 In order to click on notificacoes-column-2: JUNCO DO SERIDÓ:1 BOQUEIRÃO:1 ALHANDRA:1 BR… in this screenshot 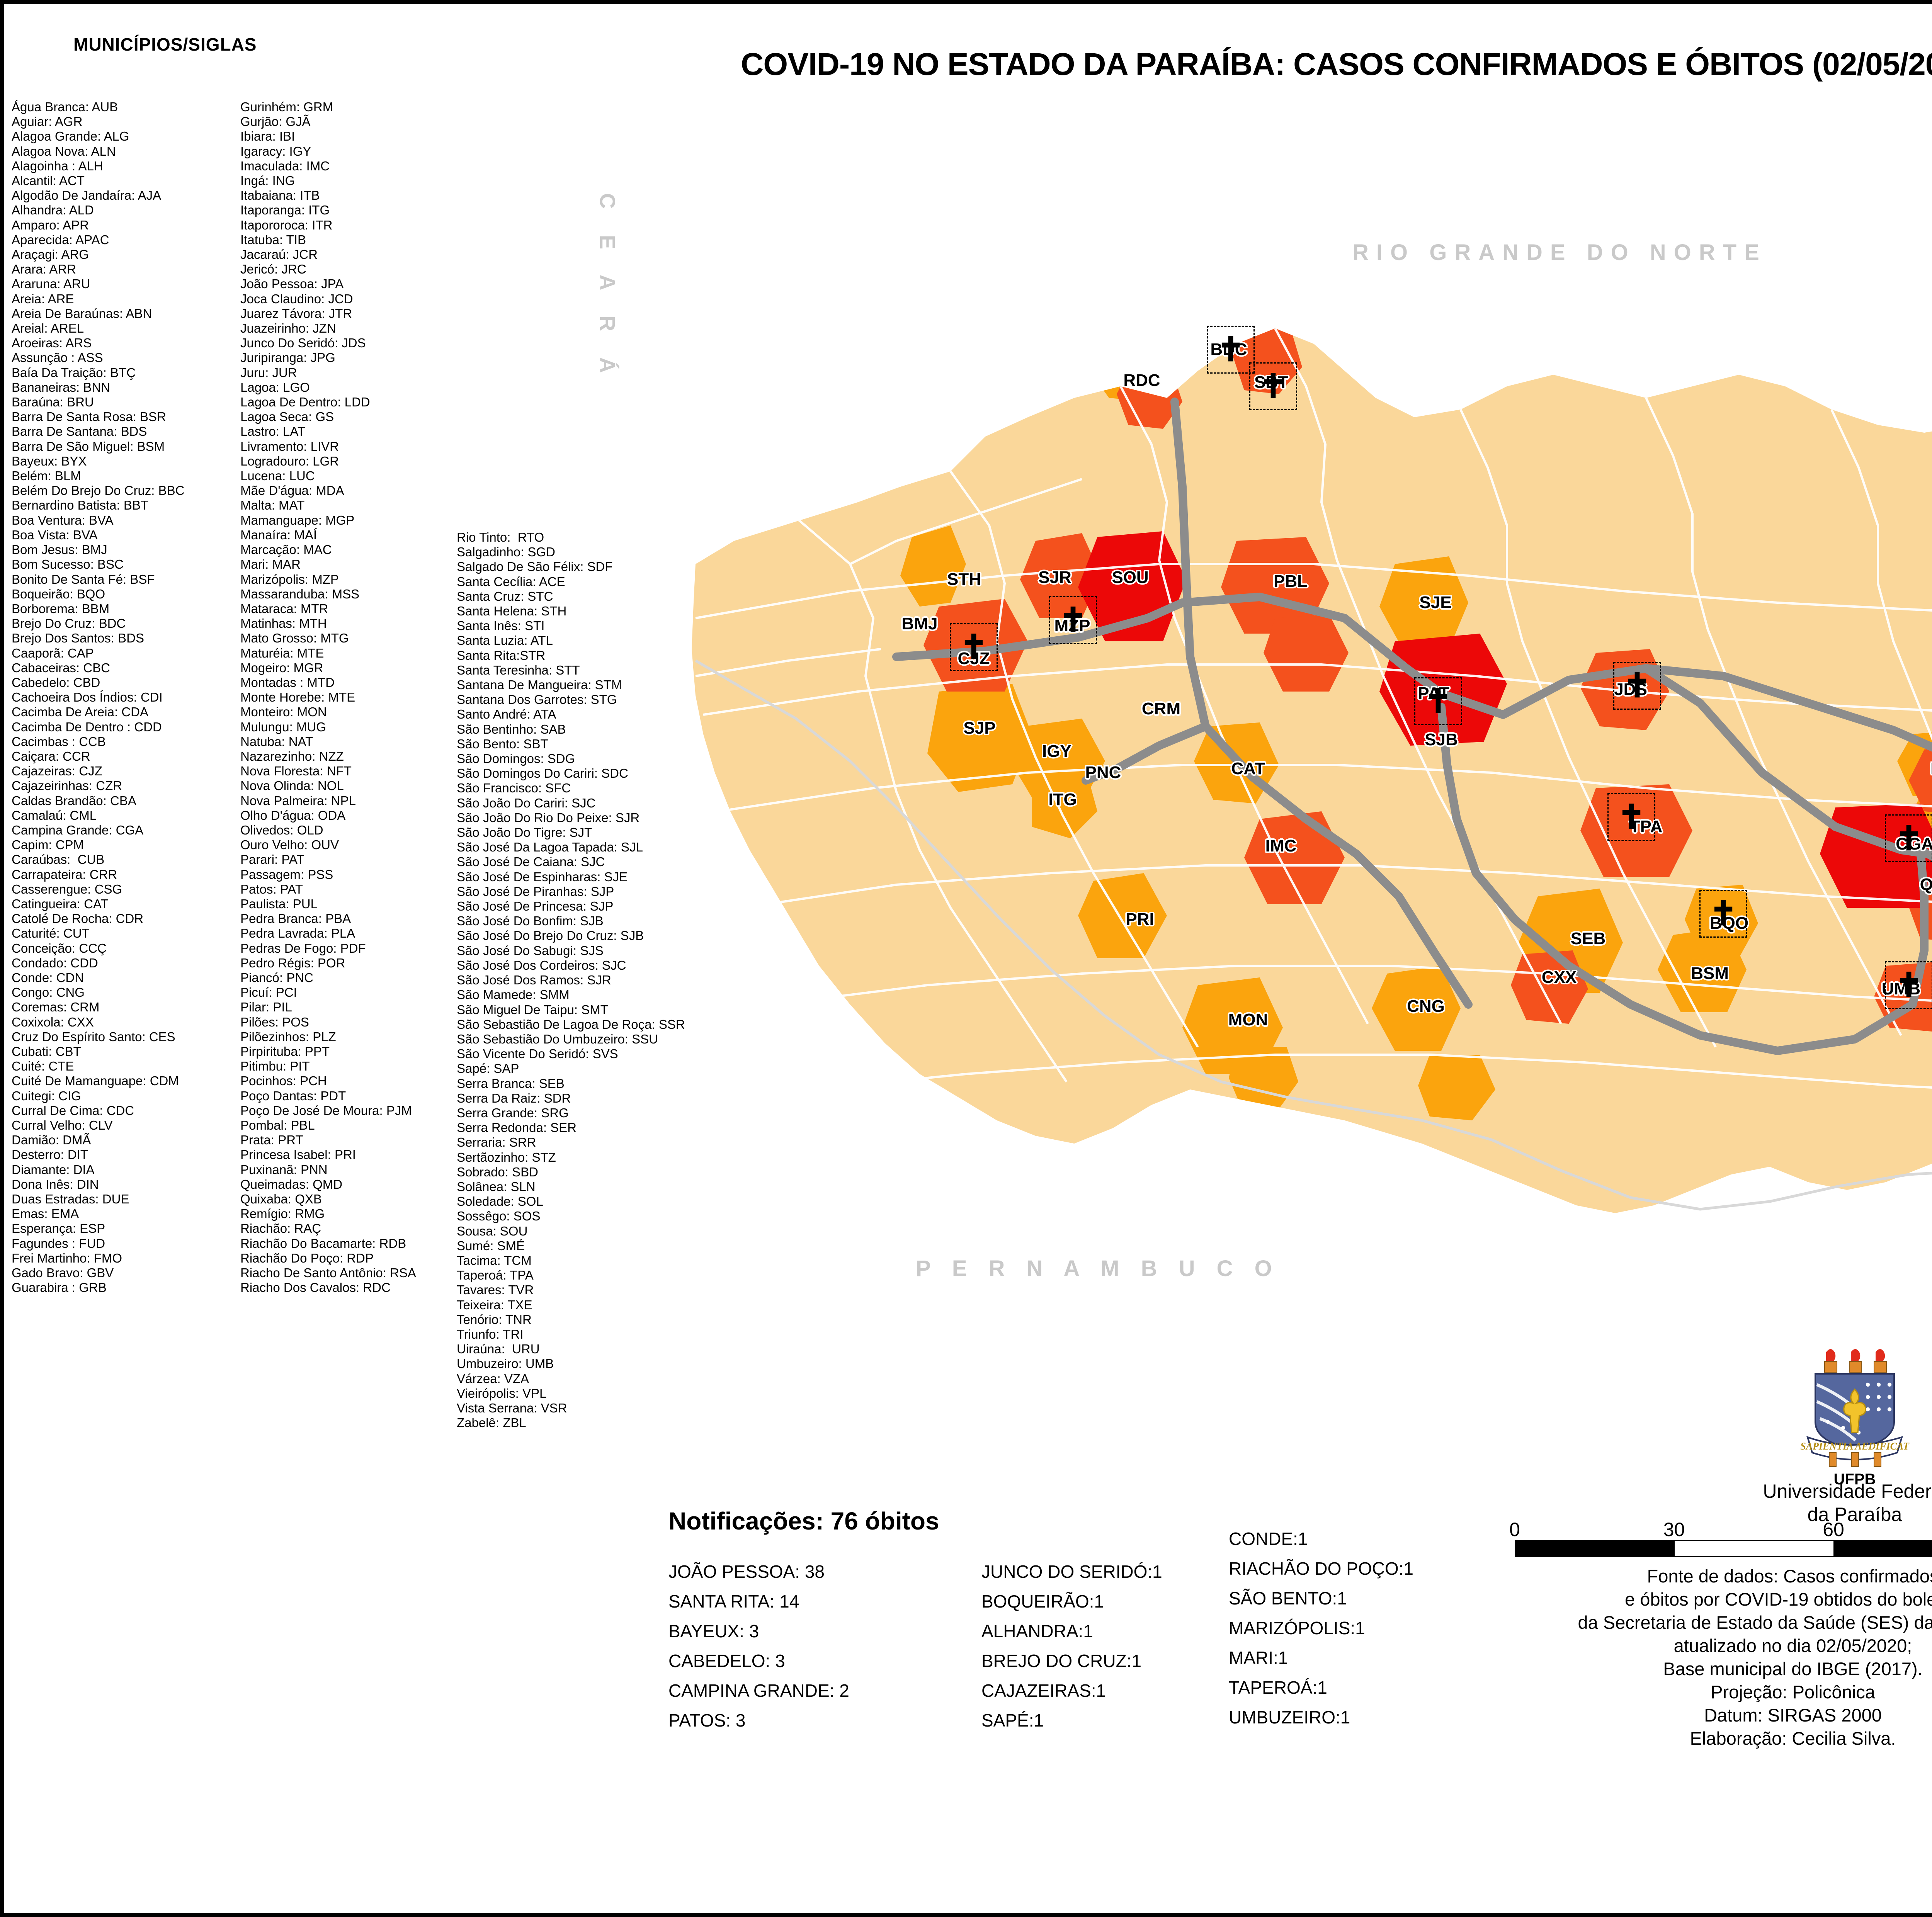, I will do `click(1071, 1646)`.